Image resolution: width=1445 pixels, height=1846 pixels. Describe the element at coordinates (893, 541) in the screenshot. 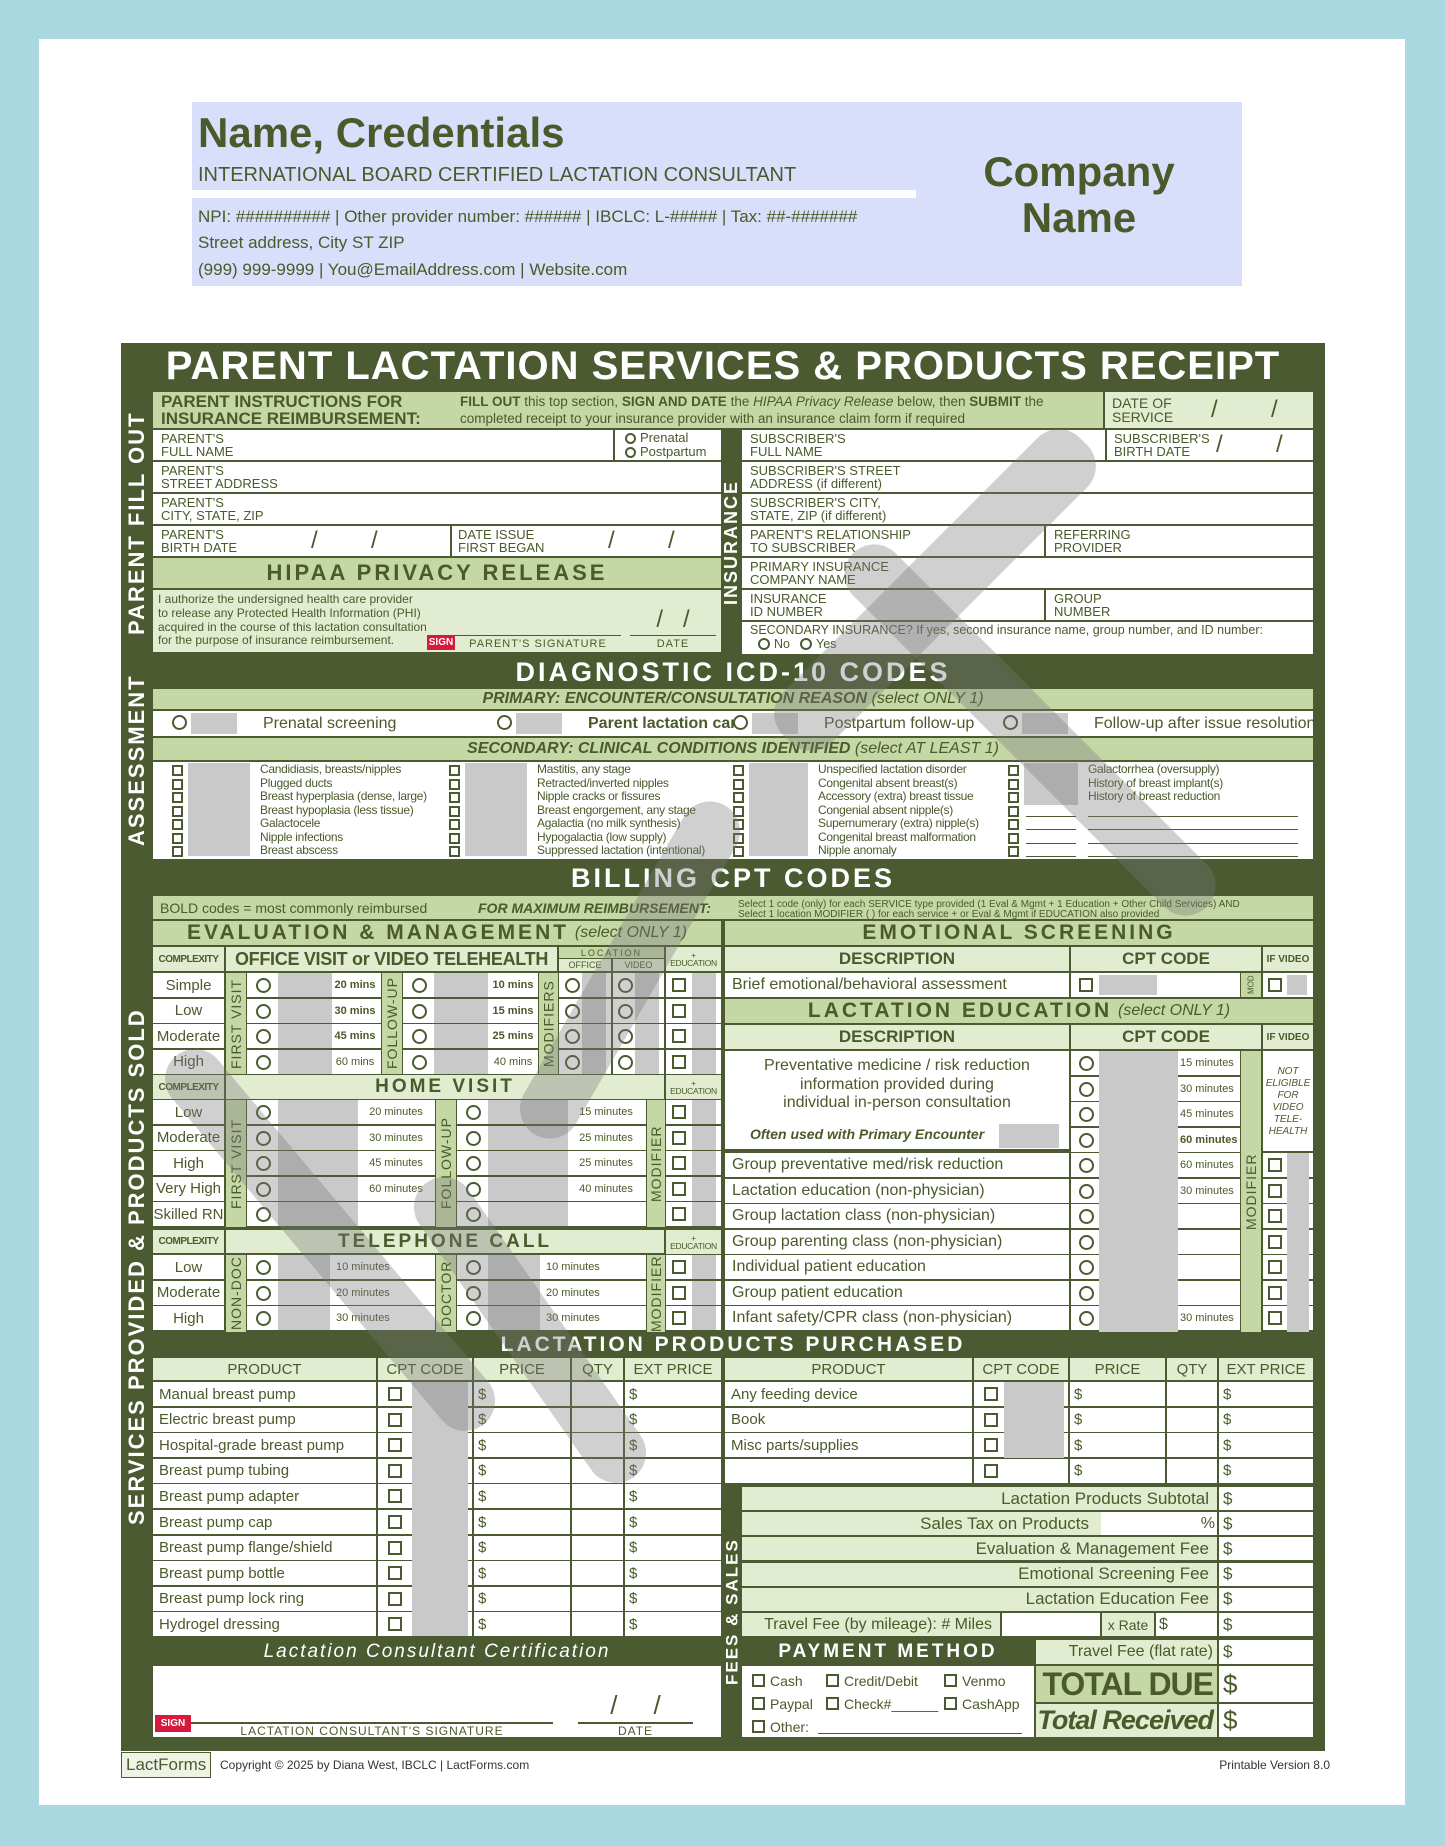

I see `relationship-field` at that location.